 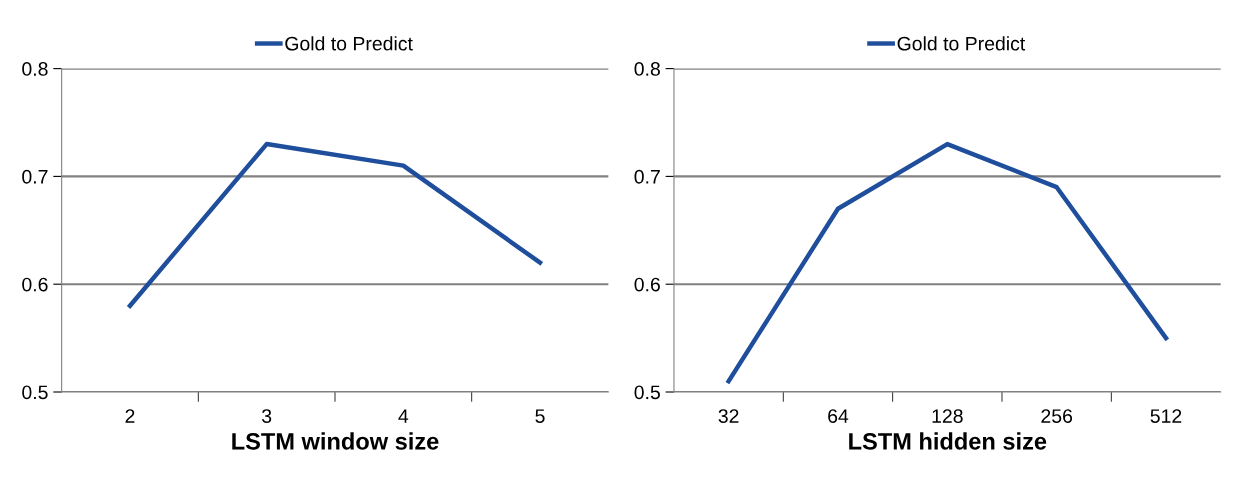 I want to click on x-tick-label: 2, so click(x=130, y=416).